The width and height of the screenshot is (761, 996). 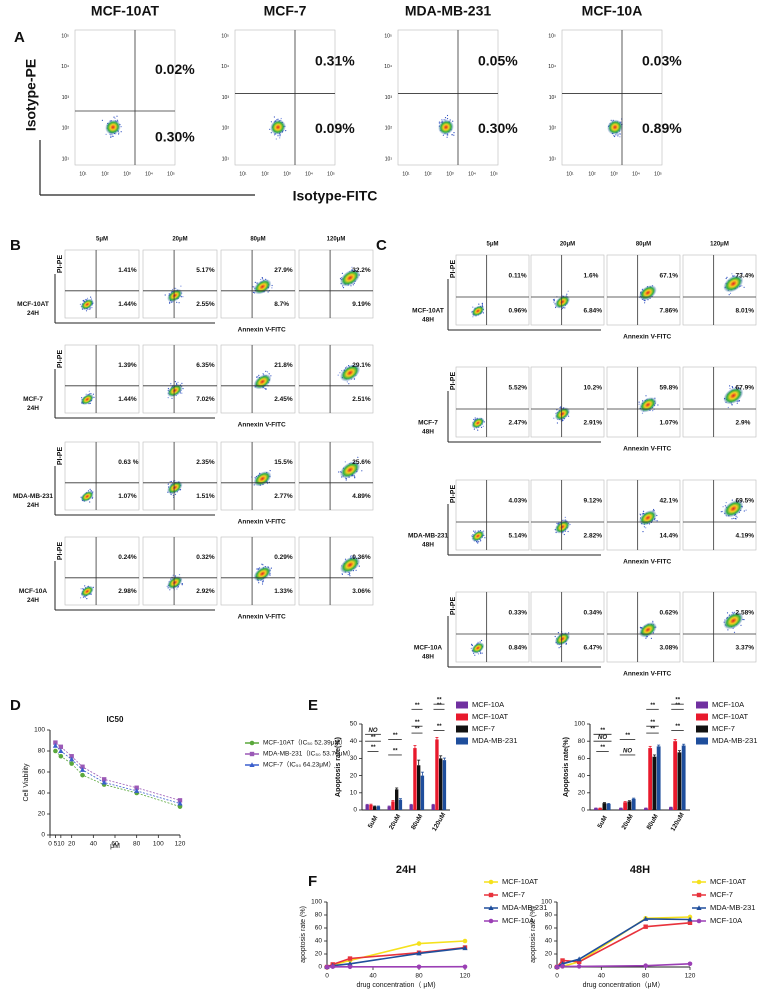 I want to click on quadrant-percent: 5.17%, so click(x=205, y=270).